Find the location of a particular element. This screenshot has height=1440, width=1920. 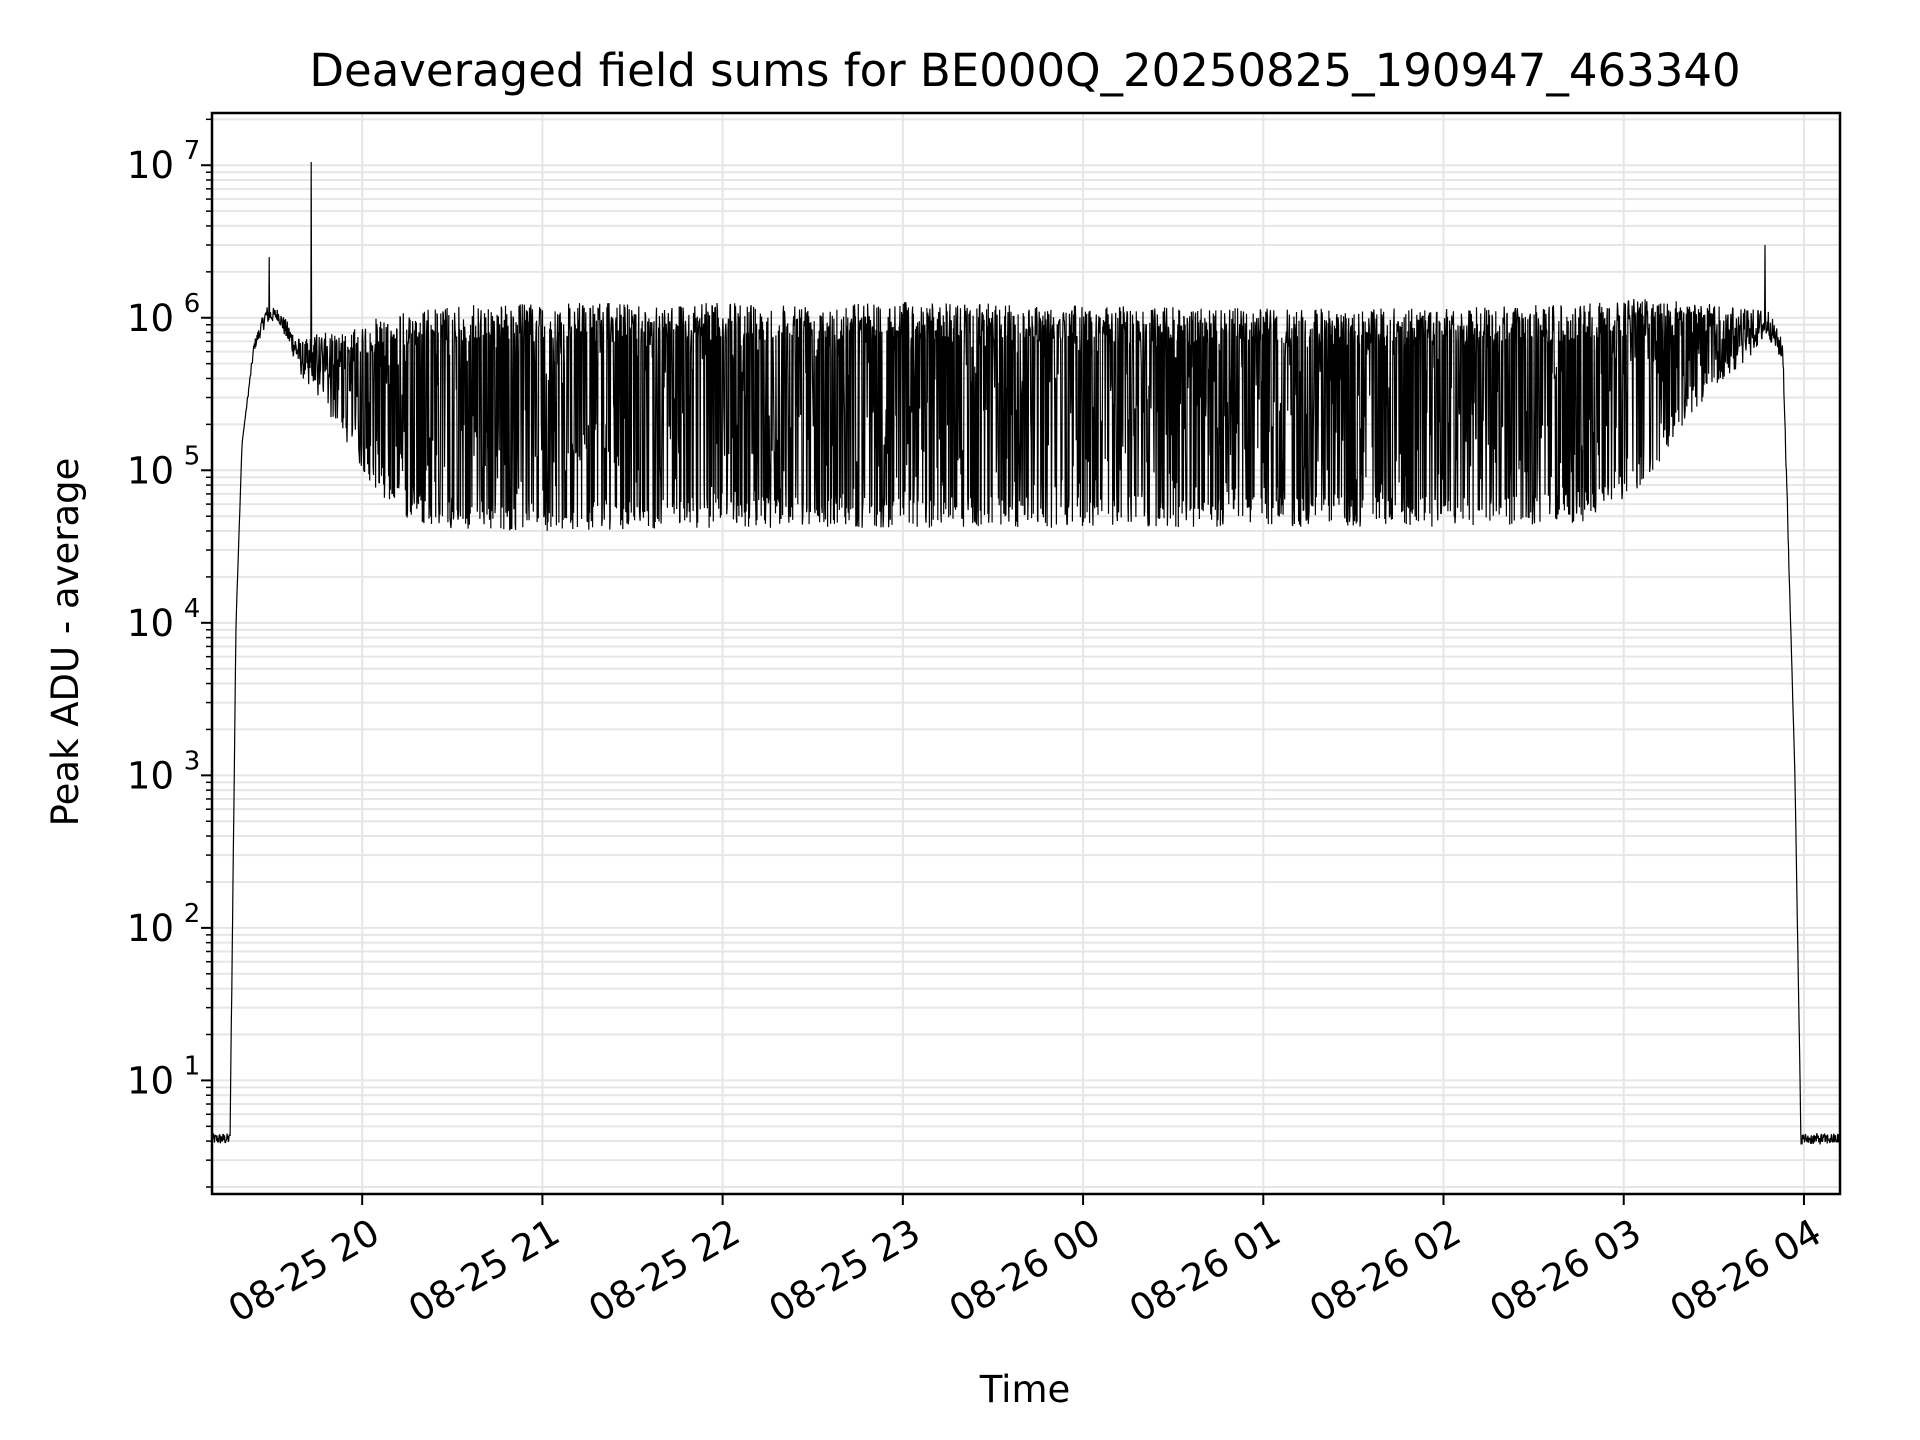

y-tick-exponent: 2 is located at coordinates (192, 914).